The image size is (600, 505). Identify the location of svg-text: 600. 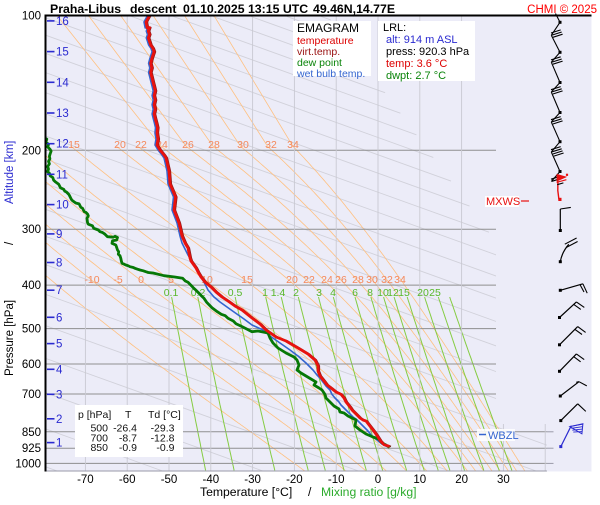
(31, 365).